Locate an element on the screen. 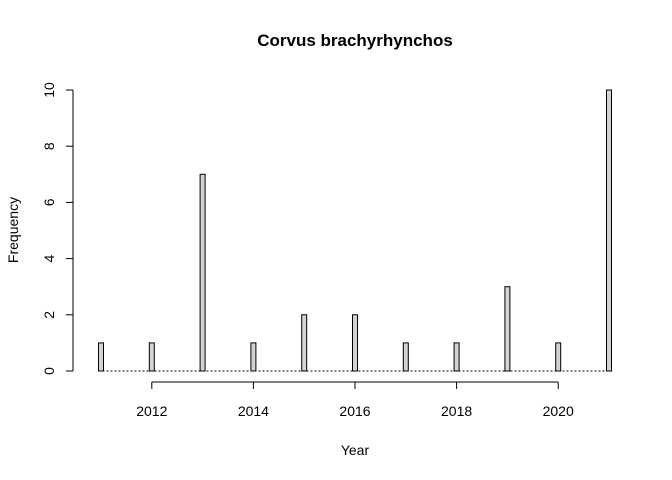  bar-2017 is located at coordinates (405, 357).